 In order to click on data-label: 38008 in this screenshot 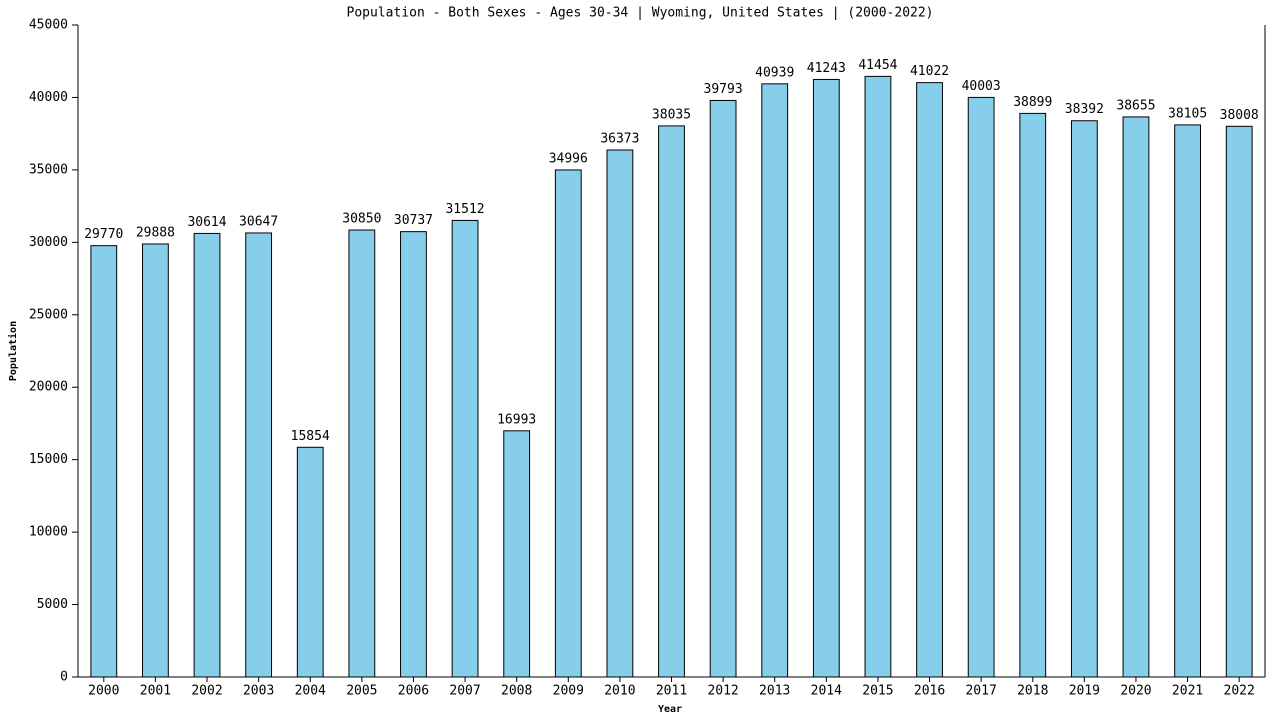, I will do `click(1239, 115)`.